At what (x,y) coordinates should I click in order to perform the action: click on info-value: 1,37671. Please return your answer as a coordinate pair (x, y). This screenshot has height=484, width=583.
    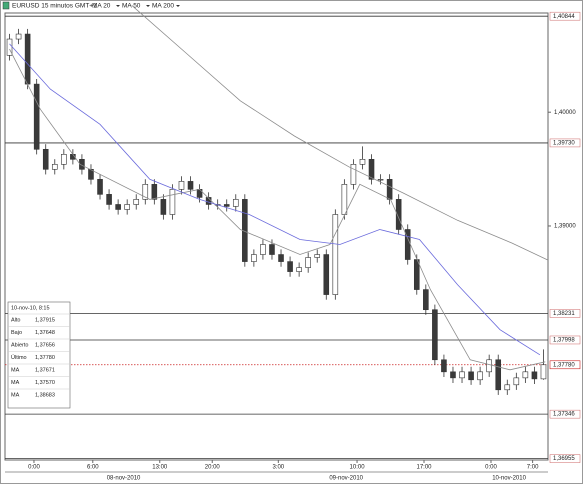
    Looking at the image, I should click on (45, 370).